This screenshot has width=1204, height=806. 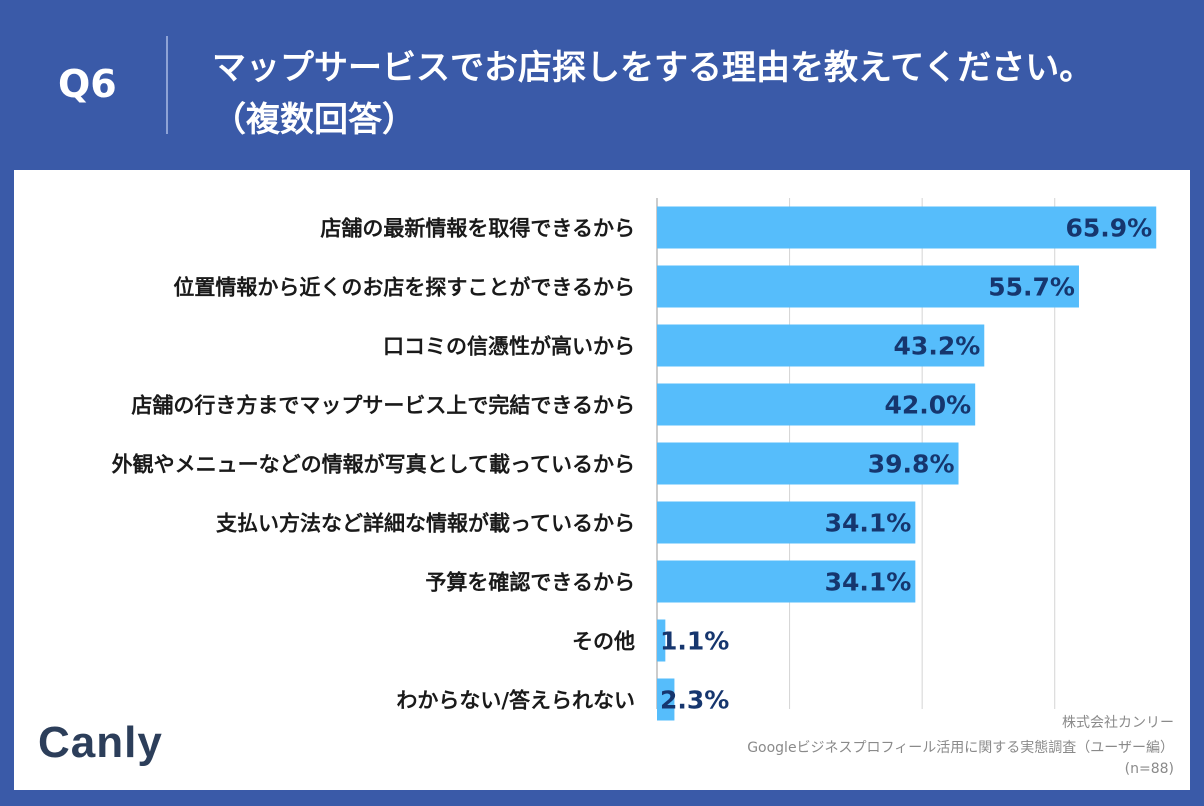 I want to click on value-label: 1.1%, so click(x=694, y=641).